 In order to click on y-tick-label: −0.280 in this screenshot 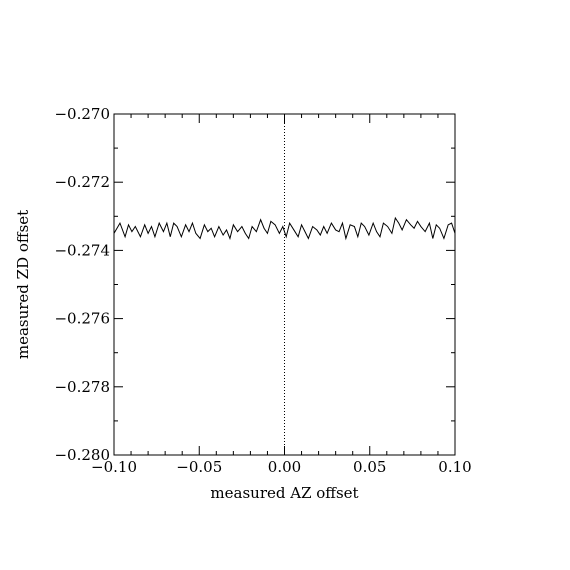, I will do `click(82, 455)`.